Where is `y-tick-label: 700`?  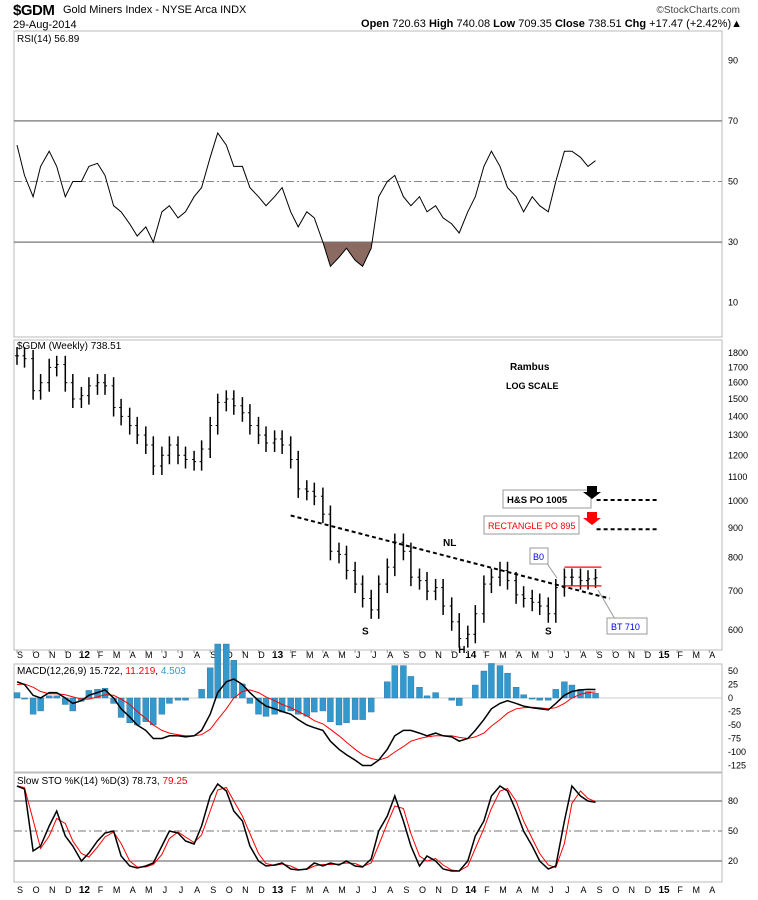
y-tick-label: 700 is located at coordinates (735, 591).